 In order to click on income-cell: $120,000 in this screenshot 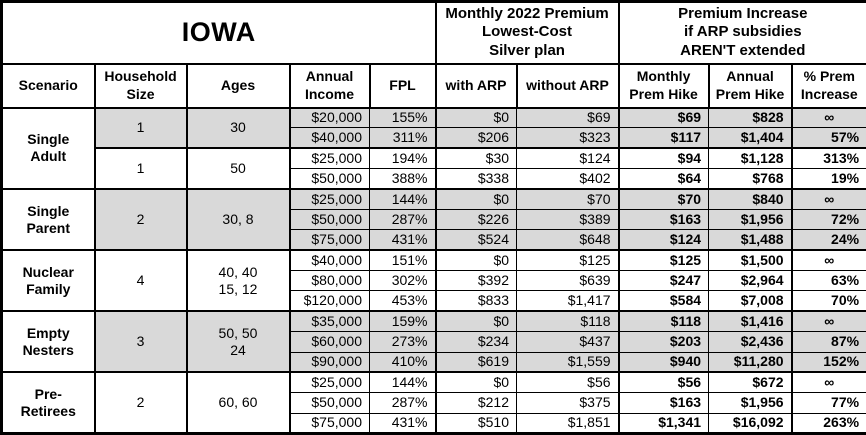, I will do `click(329, 301)`.